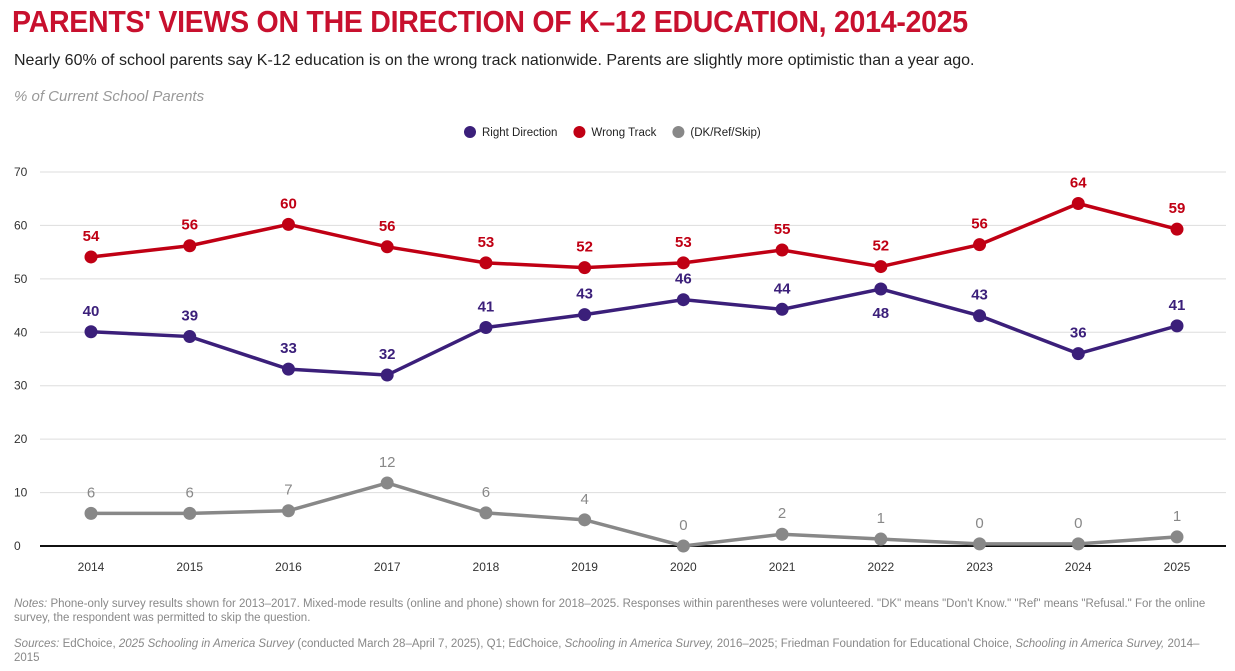  I want to click on y-axis-unit: % of Current School Parents, so click(109, 96).